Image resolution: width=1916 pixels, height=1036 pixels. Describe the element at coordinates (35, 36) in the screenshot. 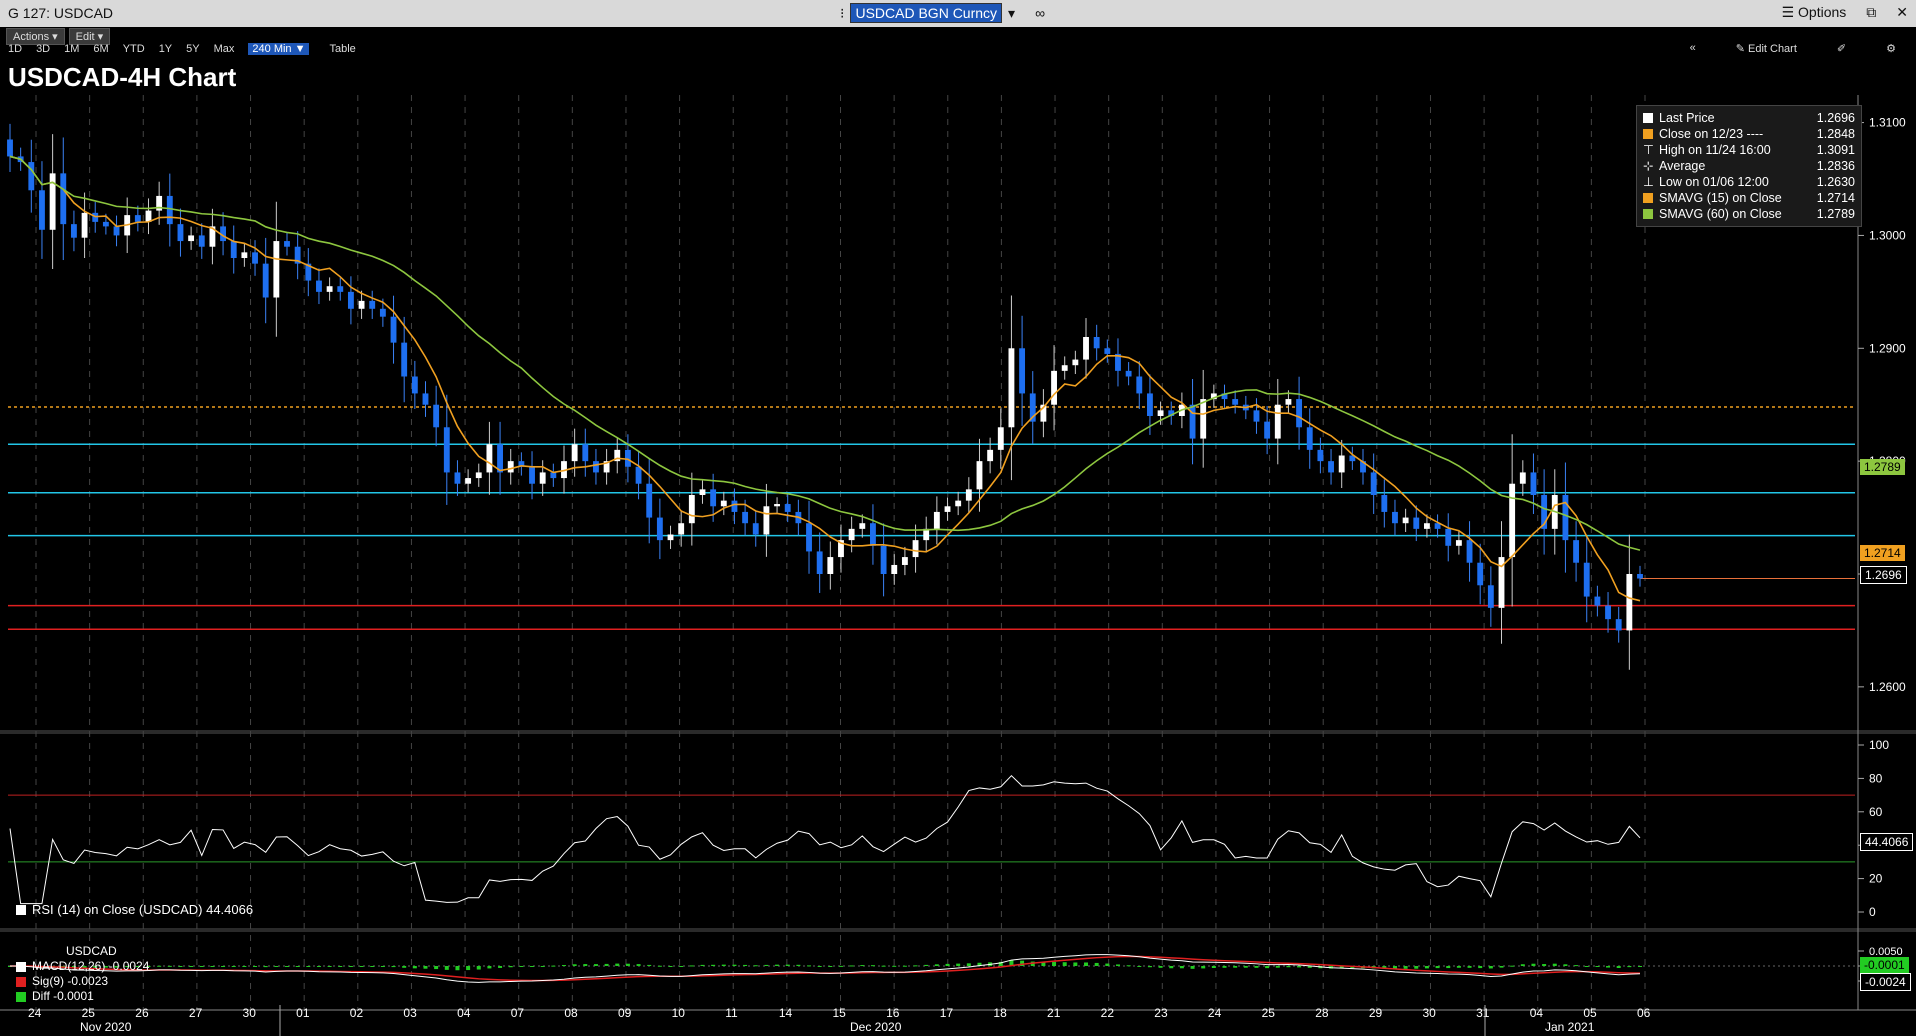

I see `actions-menu: Actions ▾` at that location.